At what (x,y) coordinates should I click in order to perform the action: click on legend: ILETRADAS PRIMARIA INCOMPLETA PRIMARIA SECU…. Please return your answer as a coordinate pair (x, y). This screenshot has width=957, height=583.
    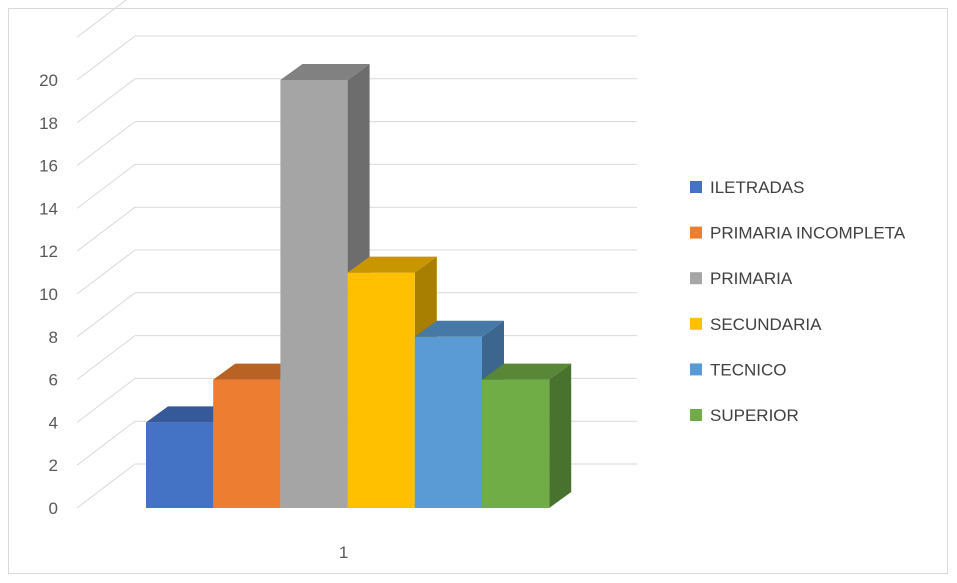
    Looking at the image, I should click on (798, 301).